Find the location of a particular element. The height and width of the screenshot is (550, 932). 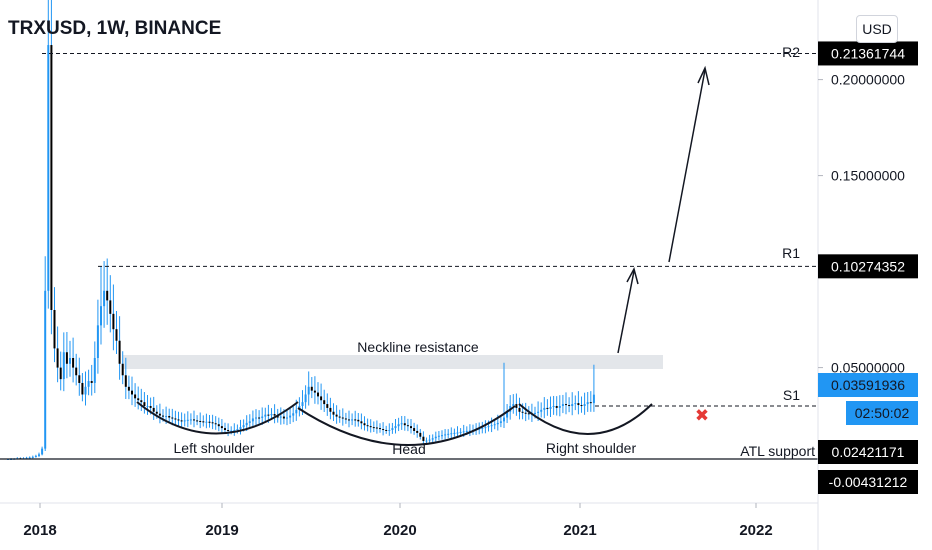

atl-support-label: ATL support is located at coordinates (777, 451).